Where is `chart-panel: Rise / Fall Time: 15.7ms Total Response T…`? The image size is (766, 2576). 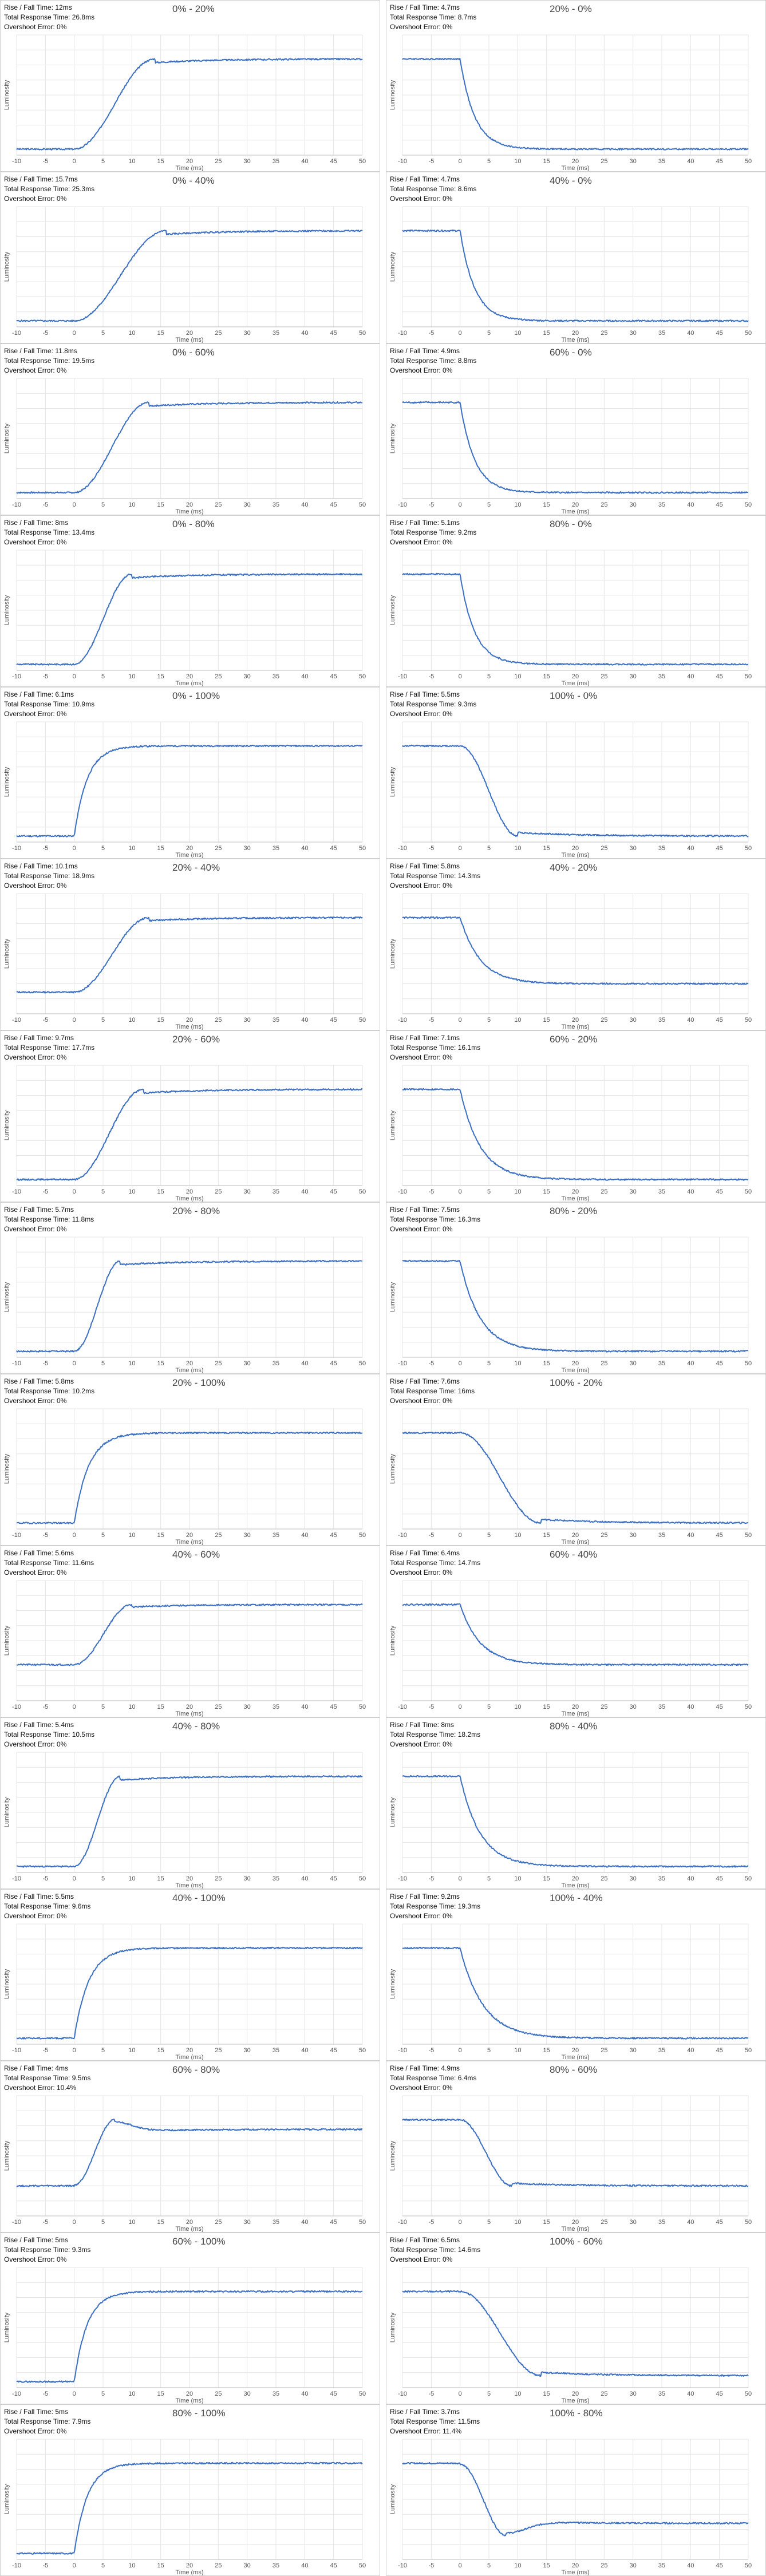
chart-panel: Rise / Fall Time: 15.7ms Total Response T… is located at coordinates (190, 257).